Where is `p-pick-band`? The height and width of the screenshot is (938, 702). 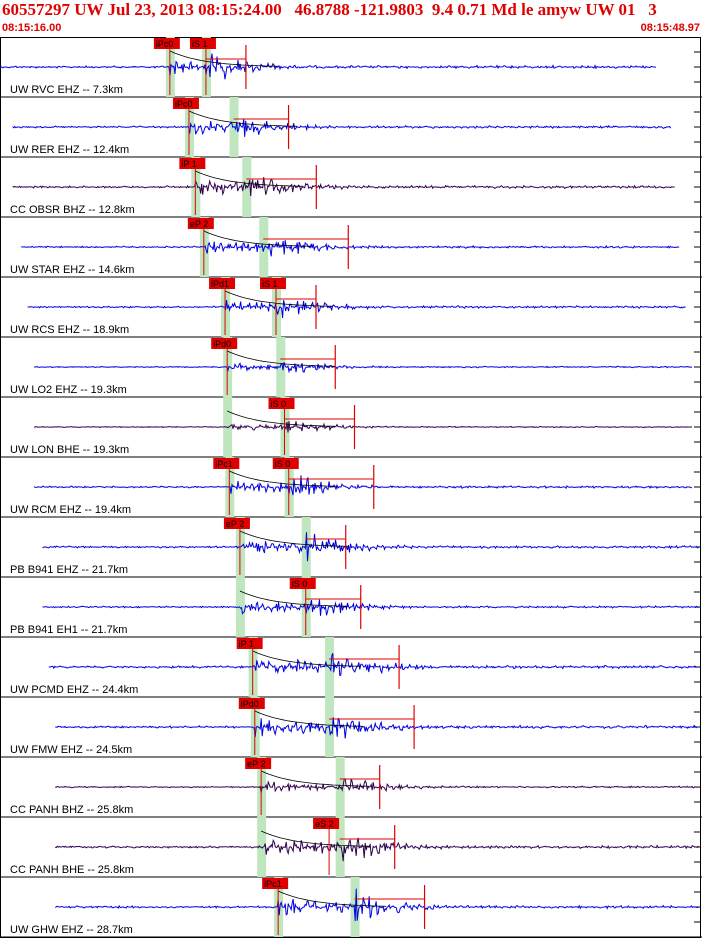 p-pick-band is located at coordinates (240, 607).